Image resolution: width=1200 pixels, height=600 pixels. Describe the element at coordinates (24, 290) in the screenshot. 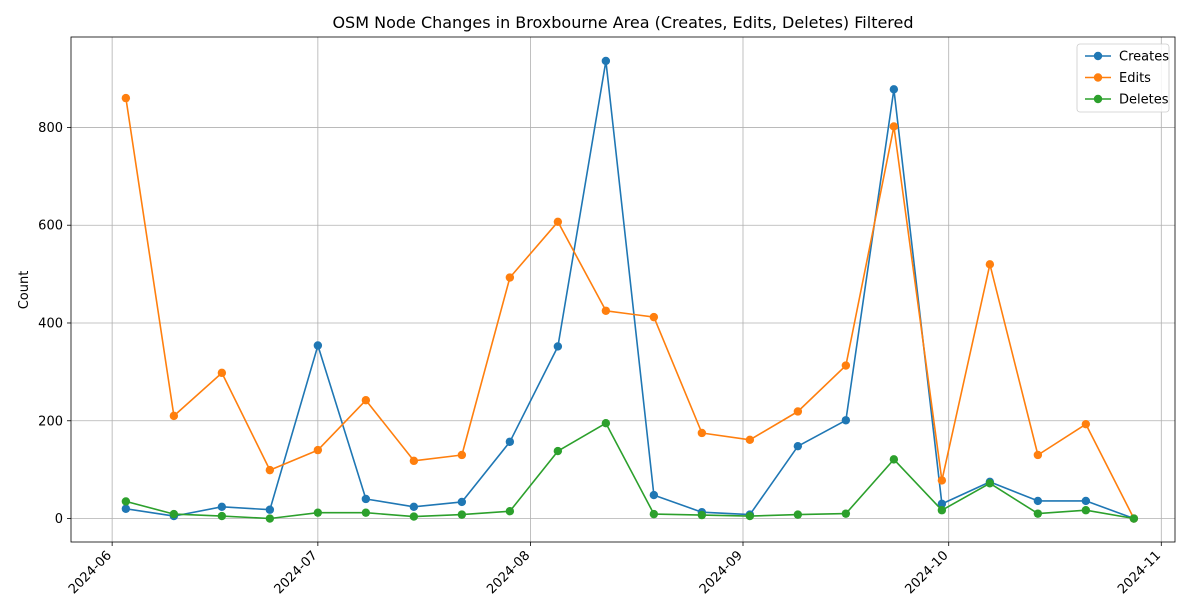

I see `y-axis-label: Count` at that location.